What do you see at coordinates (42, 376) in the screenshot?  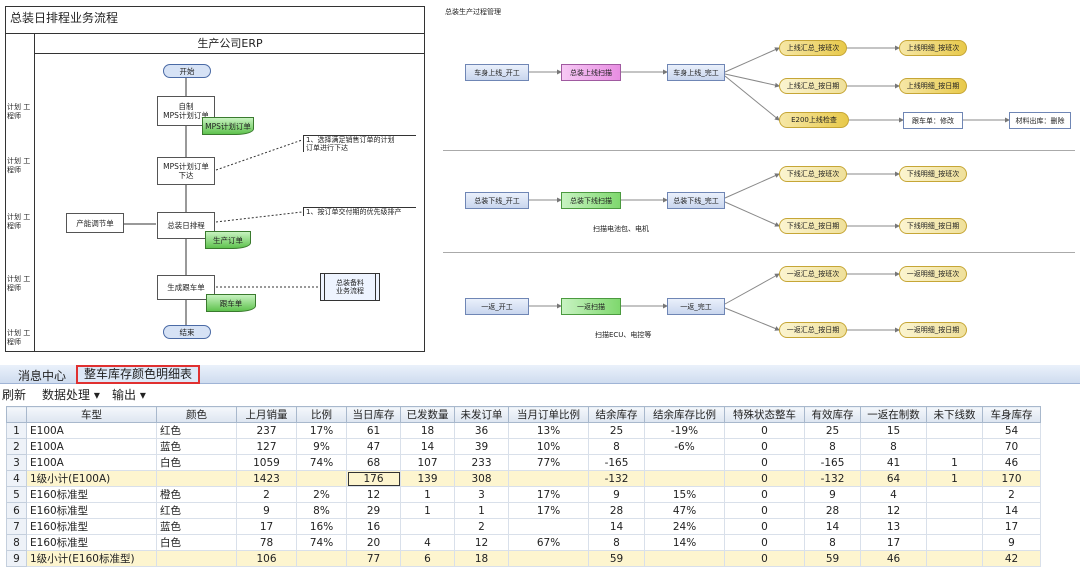 I see `tab-message-center: 消息中心` at bounding box center [42, 376].